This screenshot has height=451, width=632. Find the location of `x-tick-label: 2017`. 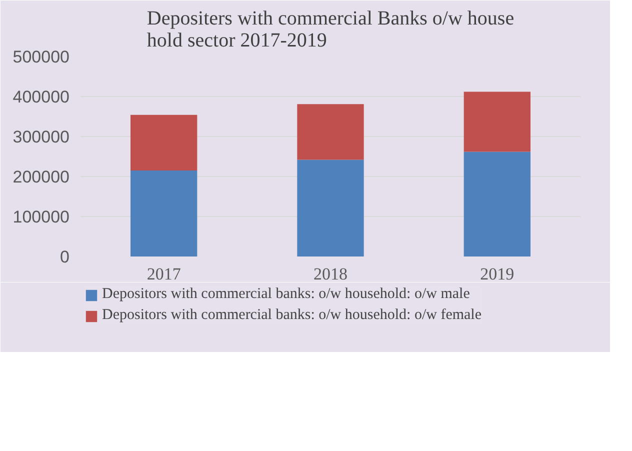

x-tick-label: 2017 is located at coordinates (164, 274).